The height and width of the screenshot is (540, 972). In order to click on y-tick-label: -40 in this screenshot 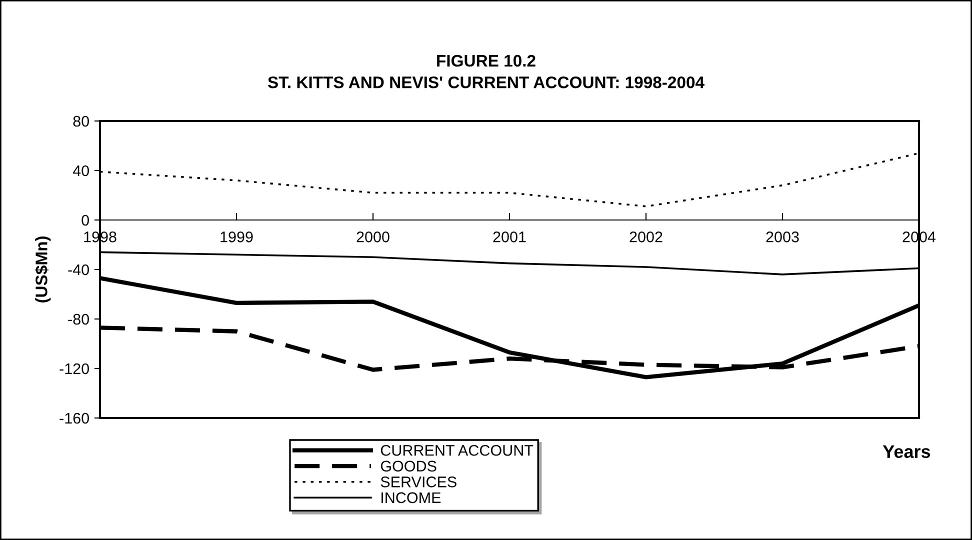, I will do `click(78, 270)`.